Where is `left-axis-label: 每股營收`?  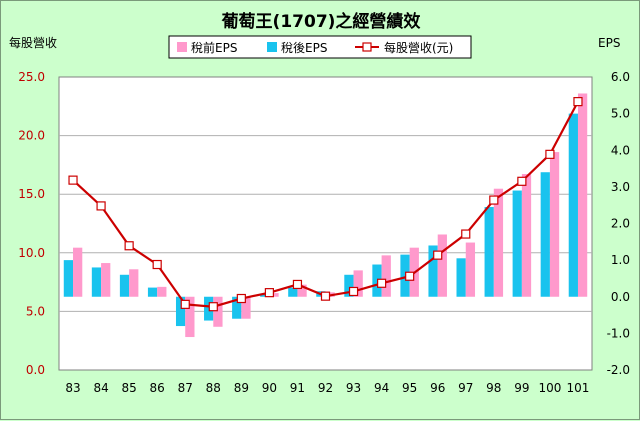
left-axis-label: 每股營收 is located at coordinates (33, 42).